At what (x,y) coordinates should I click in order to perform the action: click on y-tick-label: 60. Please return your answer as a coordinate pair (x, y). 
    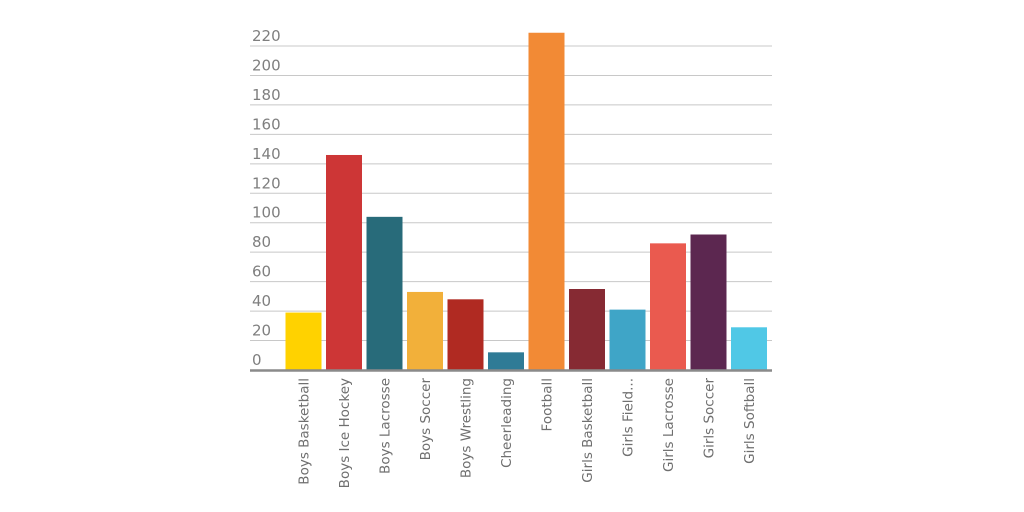
    Looking at the image, I should click on (261, 272).